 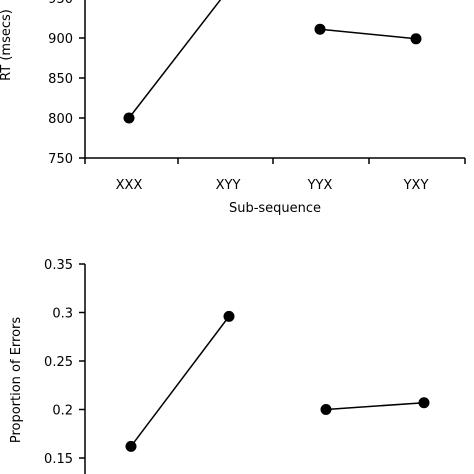 What do you see at coordinates (60, 79) in the screenshot?
I see `rt-y-tick-label: 850` at bounding box center [60, 79].